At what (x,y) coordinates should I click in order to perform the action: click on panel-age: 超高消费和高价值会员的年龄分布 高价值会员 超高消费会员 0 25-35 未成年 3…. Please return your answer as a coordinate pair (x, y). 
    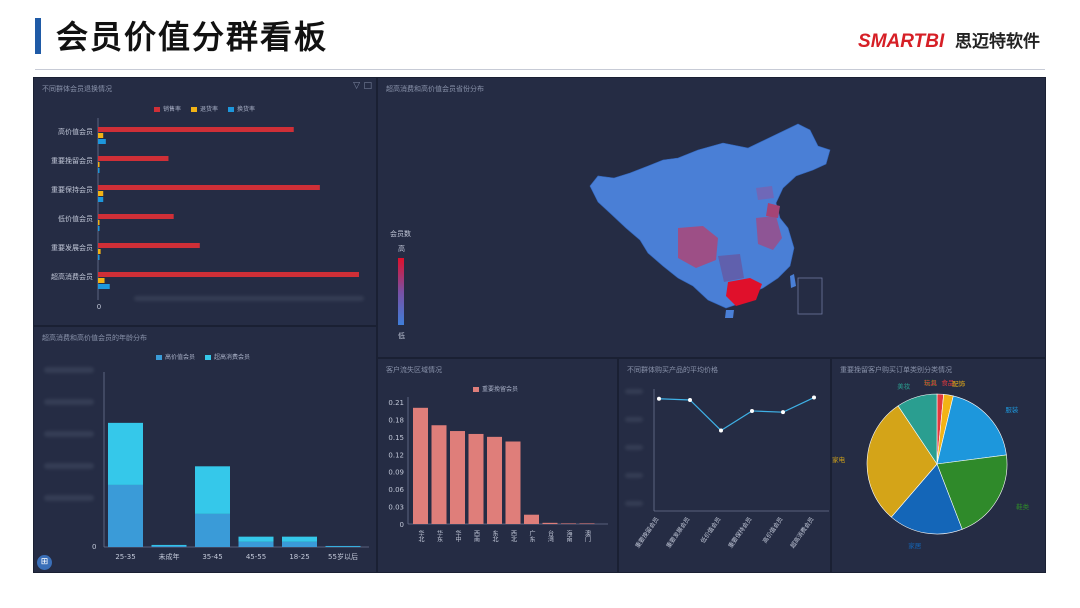
    Looking at the image, I should click on (205, 449).